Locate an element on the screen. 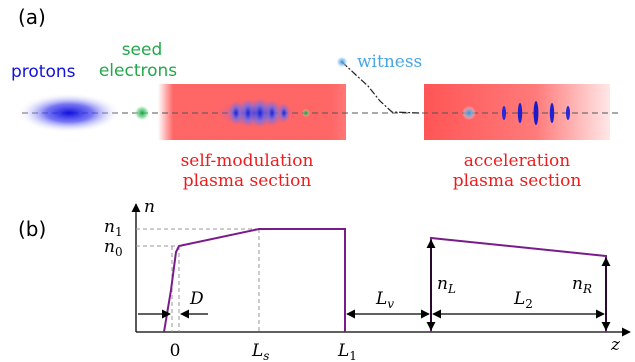 This screenshot has height=362, width=635. panel-a-label: (a) is located at coordinates (32, 17).